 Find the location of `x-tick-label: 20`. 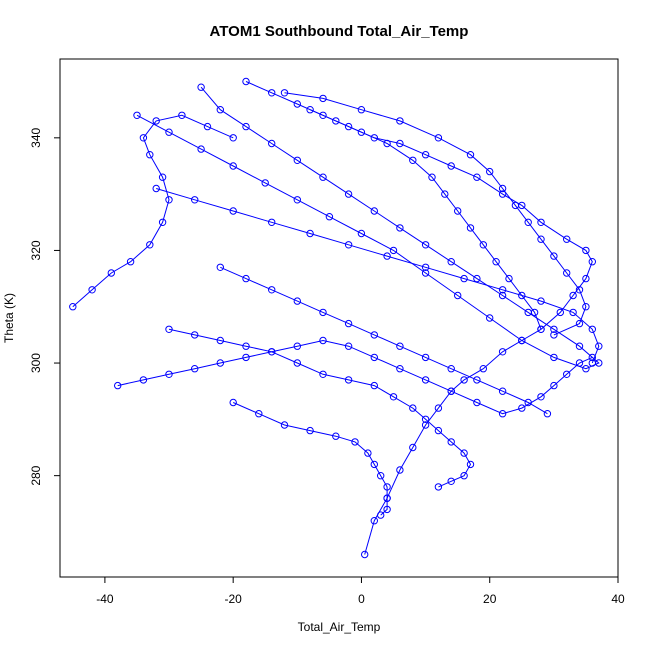

x-tick-label: 20 is located at coordinates (490, 599).